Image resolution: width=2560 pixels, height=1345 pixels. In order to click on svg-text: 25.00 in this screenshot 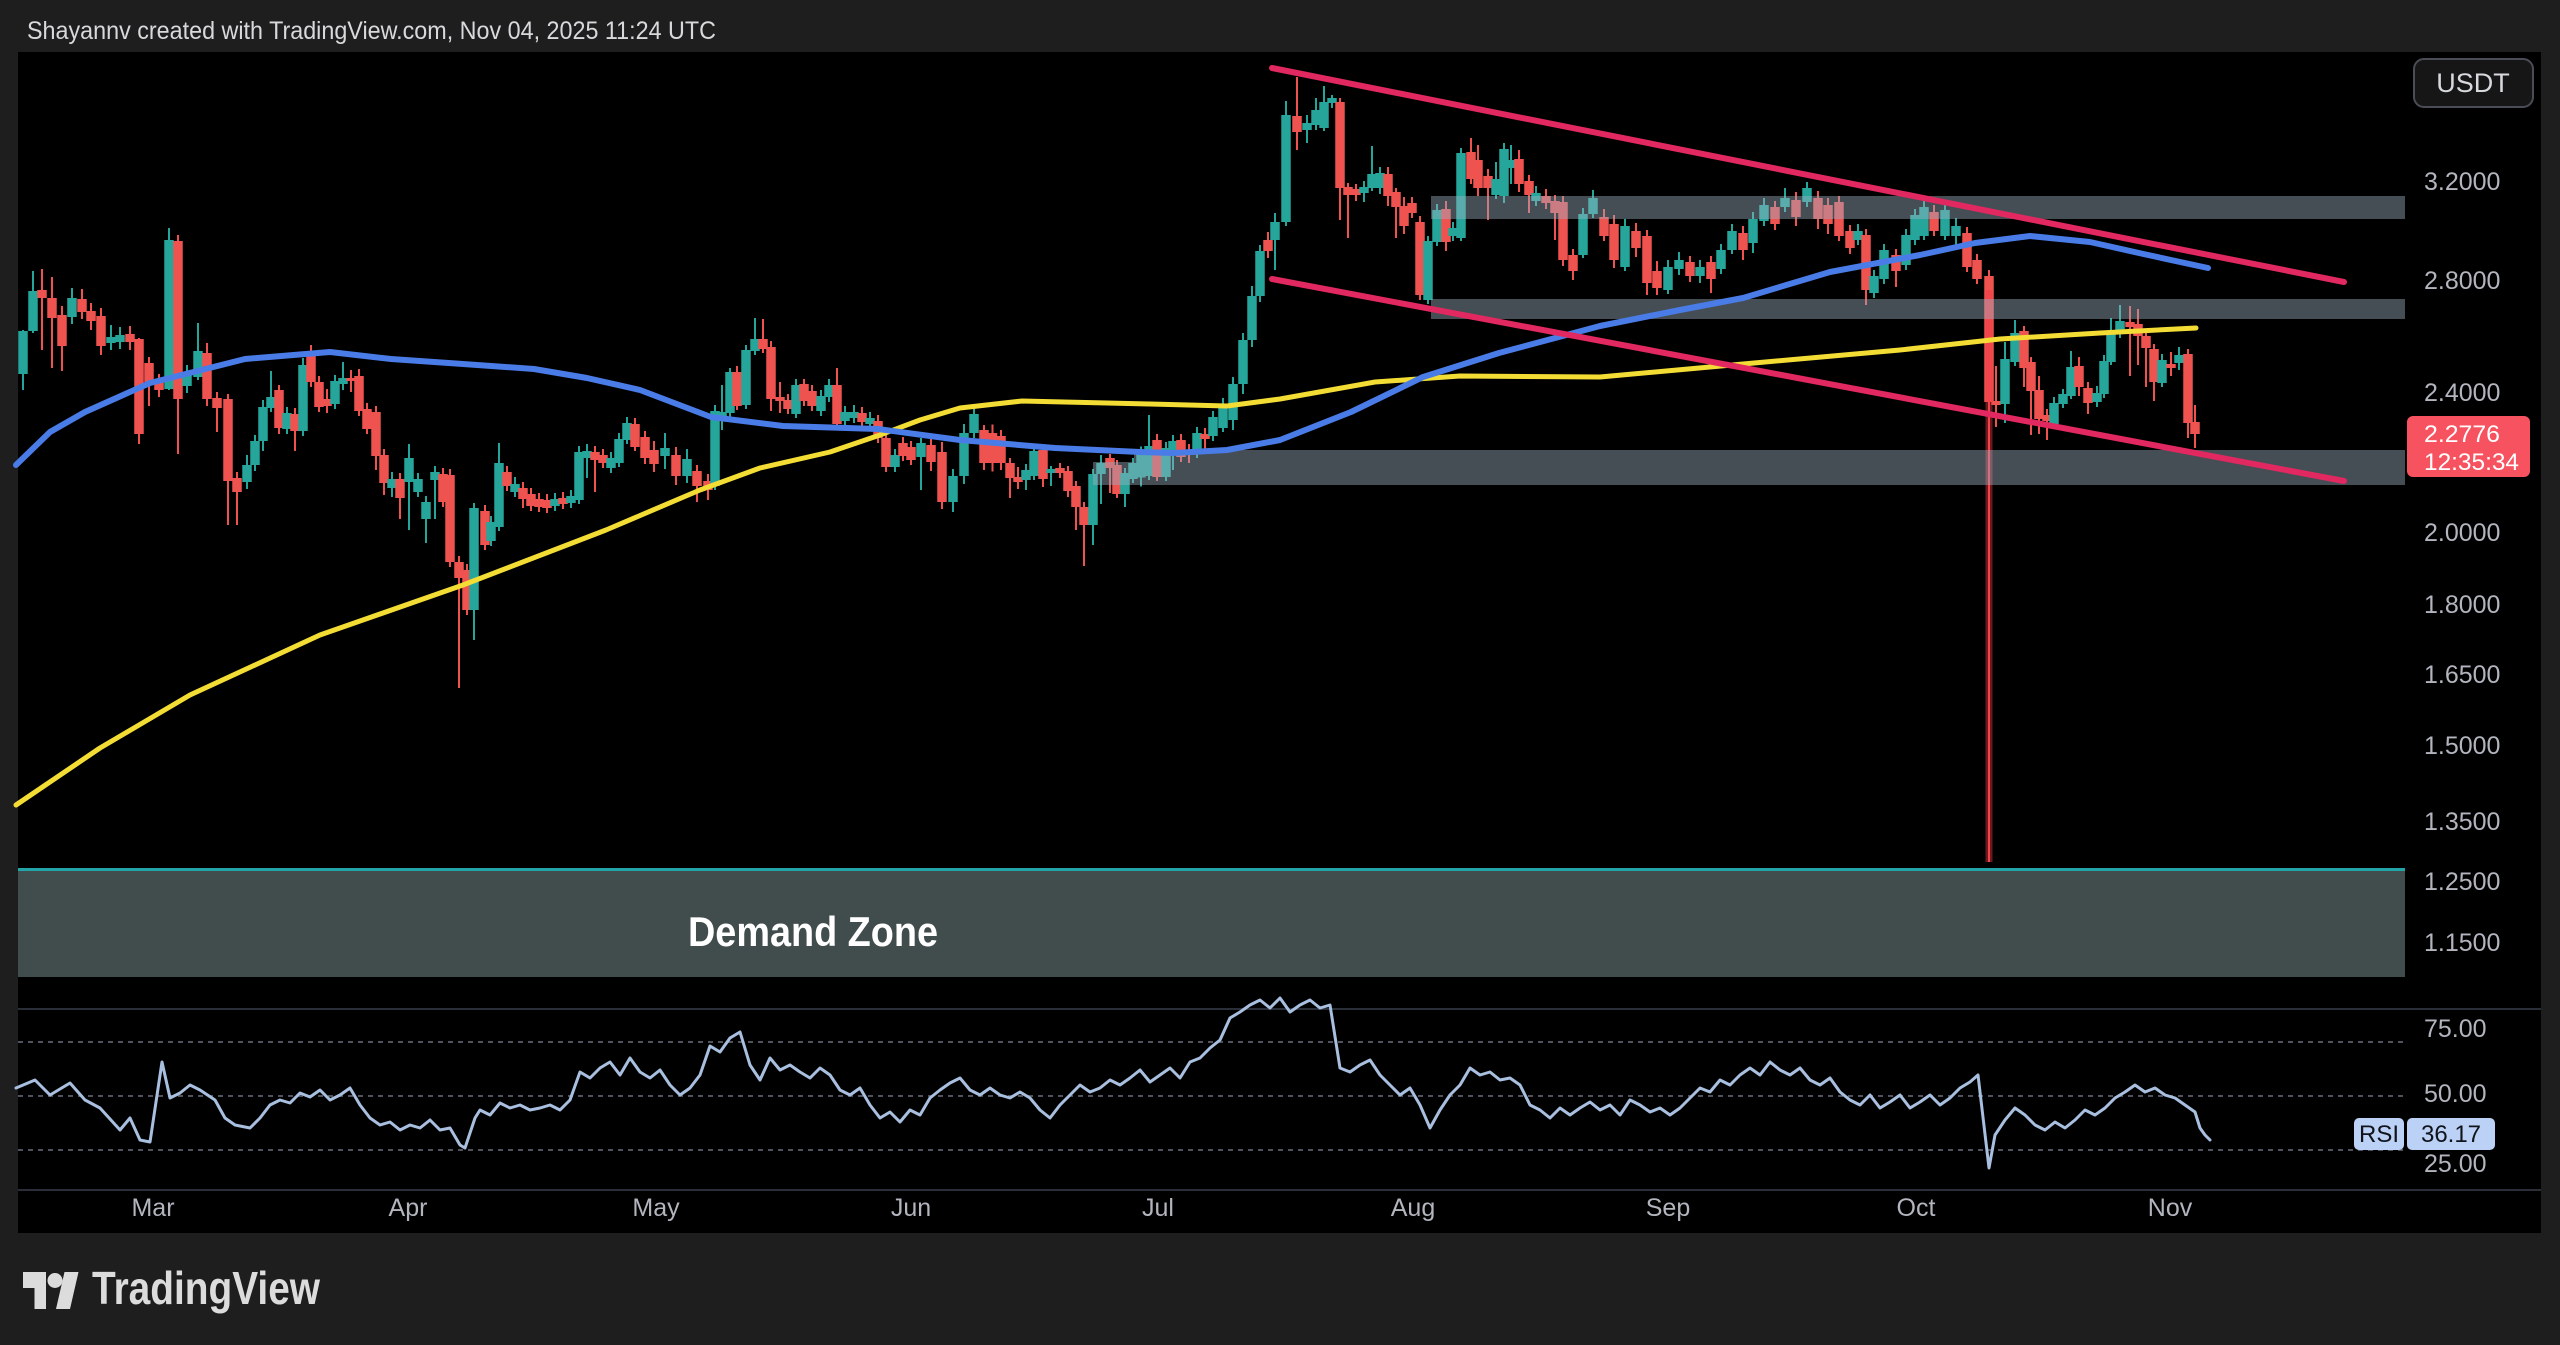, I will do `click(2455, 1164)`.